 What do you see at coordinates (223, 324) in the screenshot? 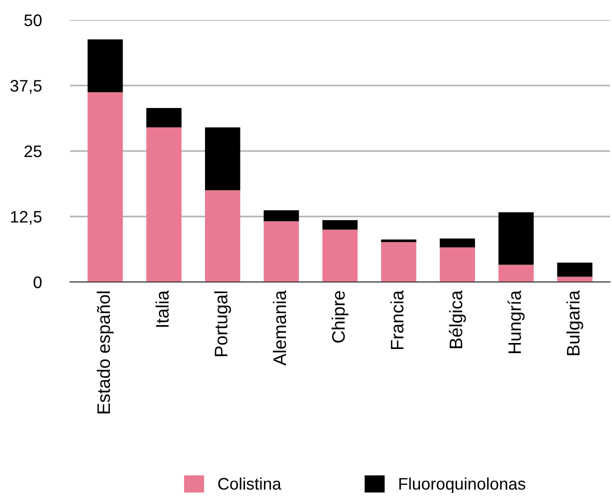
I see `x-tick-label: Portugal` at bounding box center [223, 324].